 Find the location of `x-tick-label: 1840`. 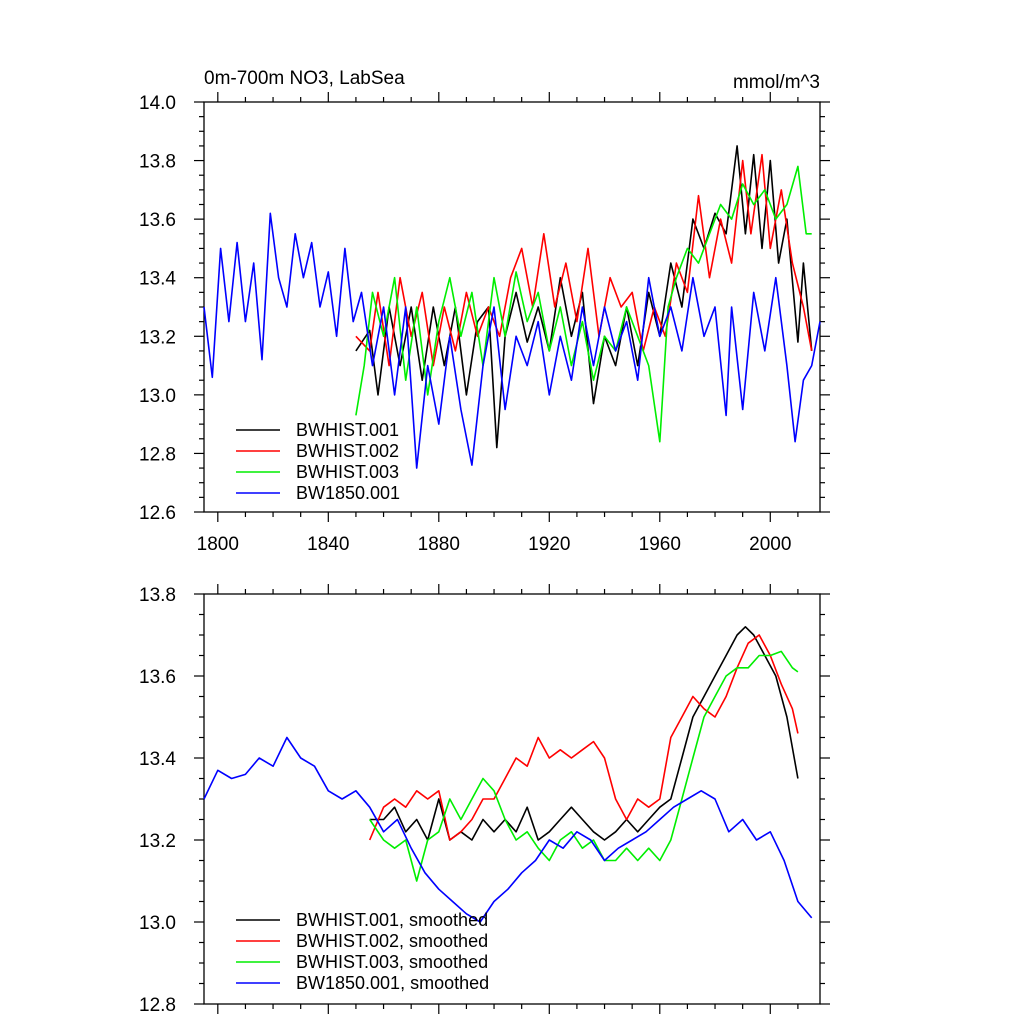

x-tick-label: 1840 is located at coordinates (328, 544).